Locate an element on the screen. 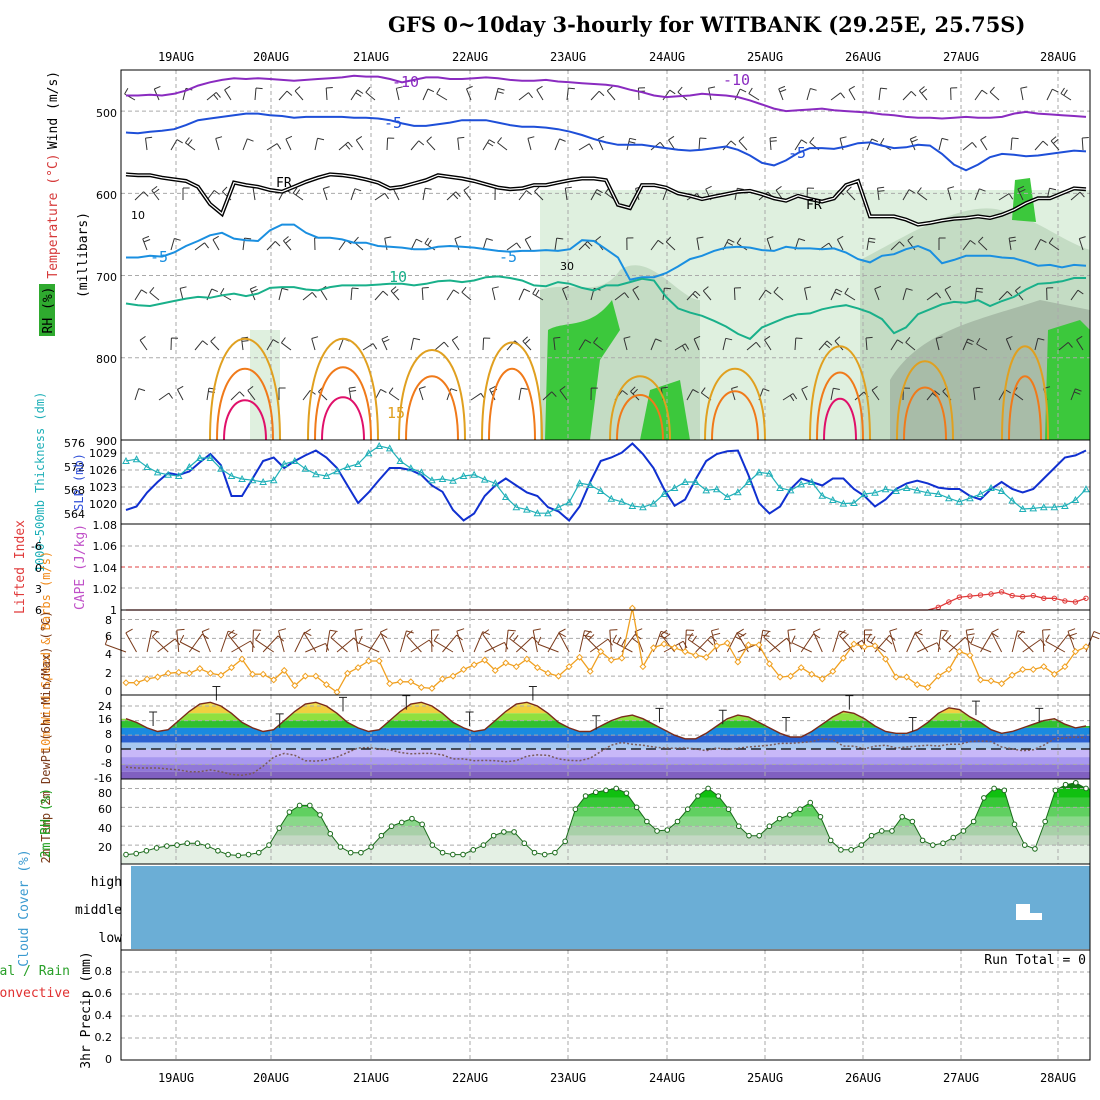  contour-label: FR is located at coordinates (814, 205).